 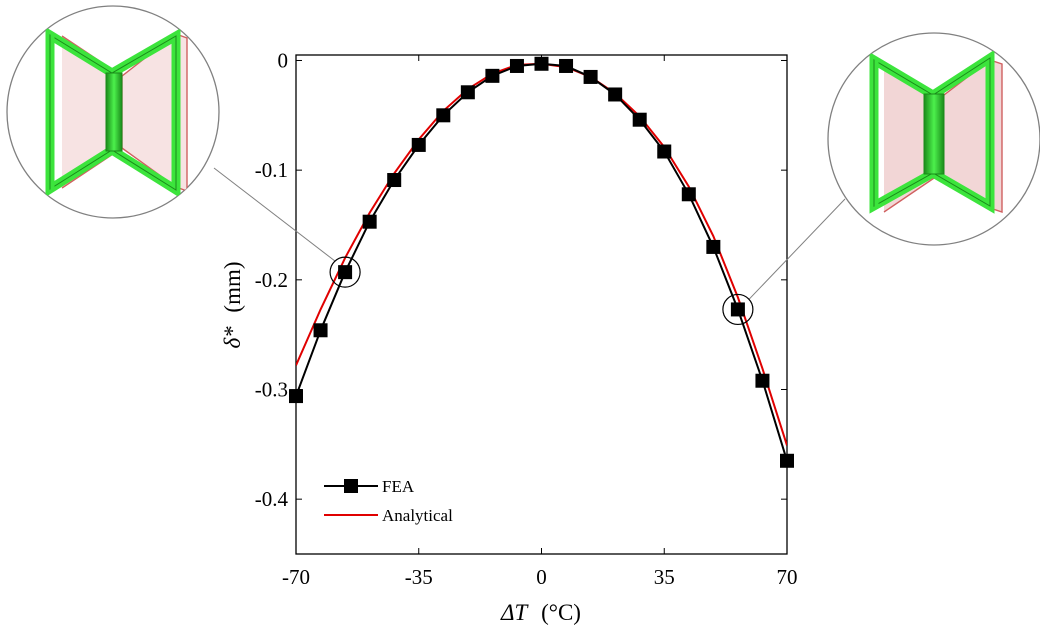 What do you see at coordinates (283, 60) in the screenshot?
I see `y-tick-label: 0` at bounding box center [283, 60].